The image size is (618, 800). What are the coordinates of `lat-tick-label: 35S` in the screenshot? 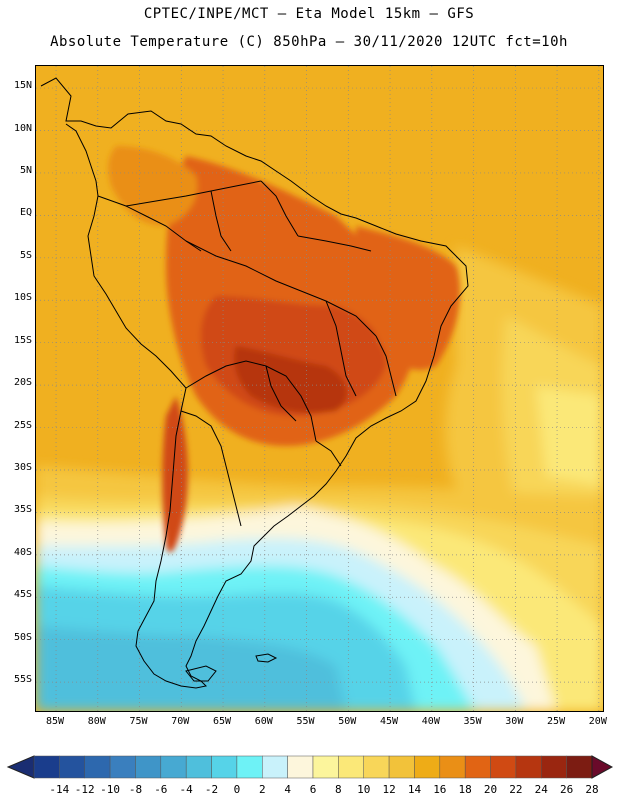 It's located at (22, 510).